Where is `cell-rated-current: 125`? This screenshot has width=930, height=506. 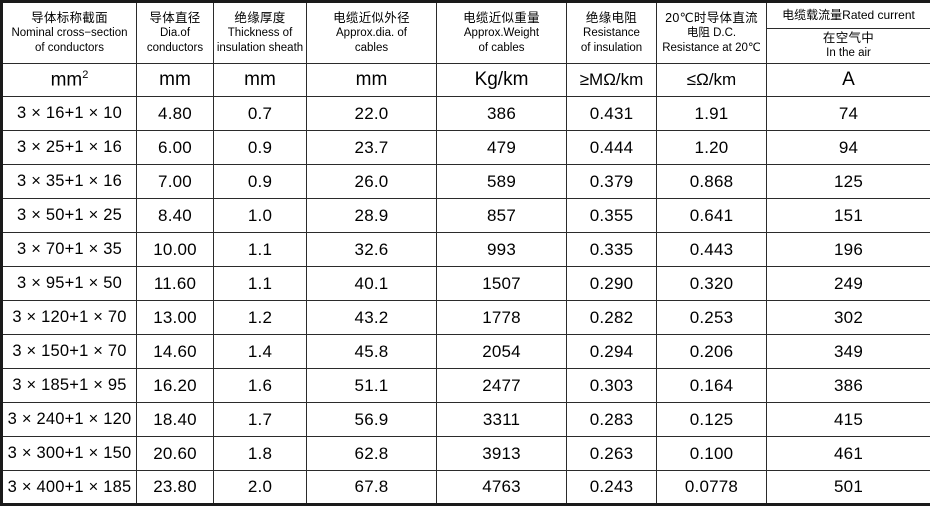 cell-rated-current: 125 is located at coordinates (848, 181).